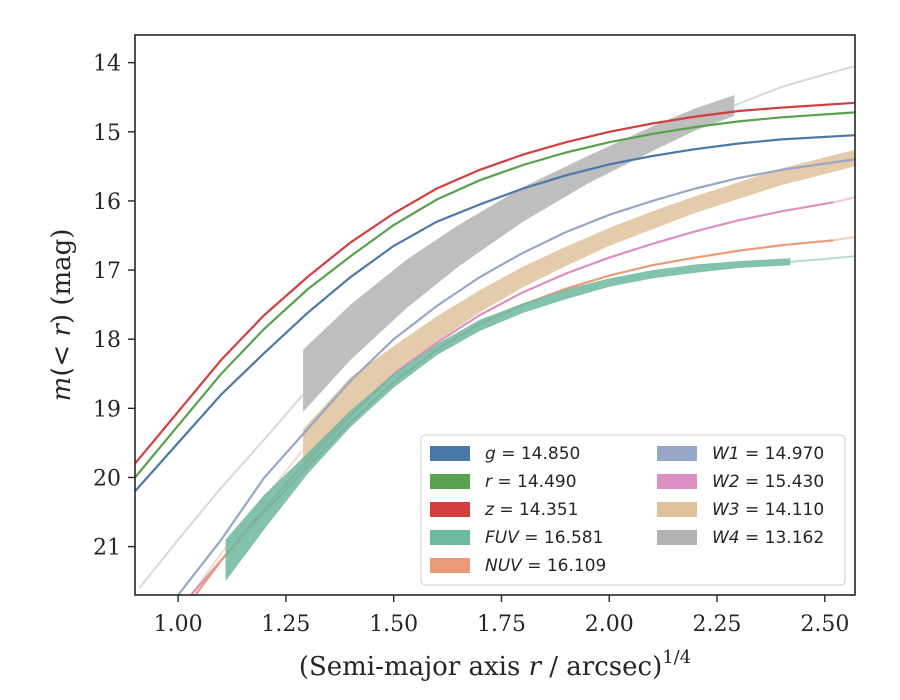 This screenshot has width=900, height=700. Describe the element at coordinates (393, 624) in the screenshot. I see `x-tick-label: 1.50` at that location.